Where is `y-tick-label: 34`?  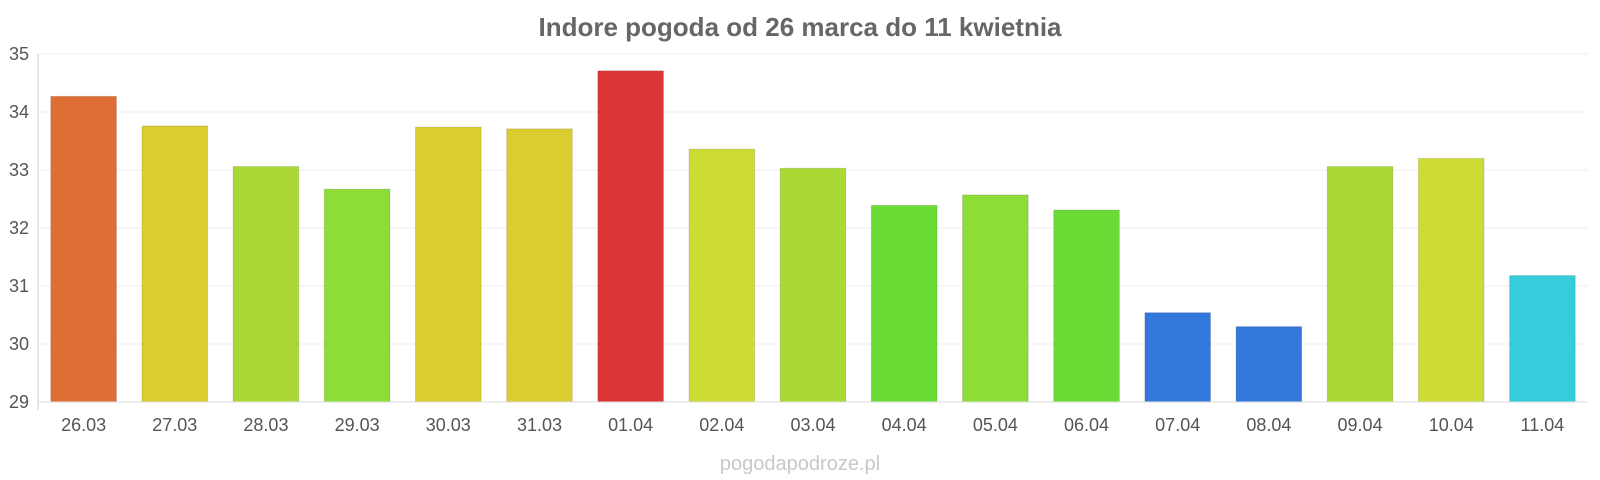 y-tick-label: 34 is located at coordinates (19, 112).